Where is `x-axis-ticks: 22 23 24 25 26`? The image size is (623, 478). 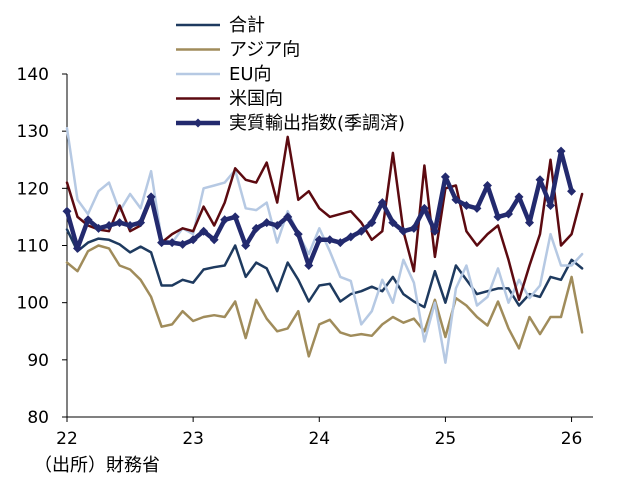 x-axis-ticks: 22 23 24 25 26 is located at coordinates (319, 433).